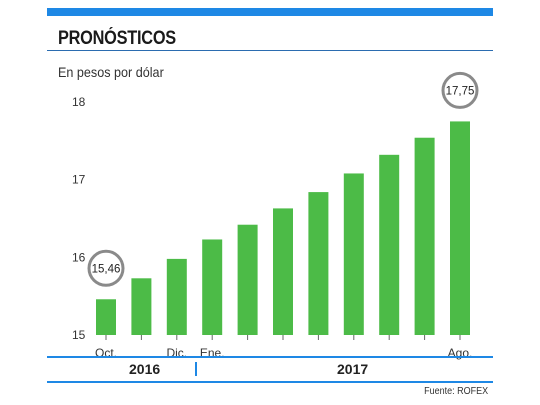 The width and height of the screenshot is (540, 405). I want to click on y-tick-label: 16, so click(79, 257).